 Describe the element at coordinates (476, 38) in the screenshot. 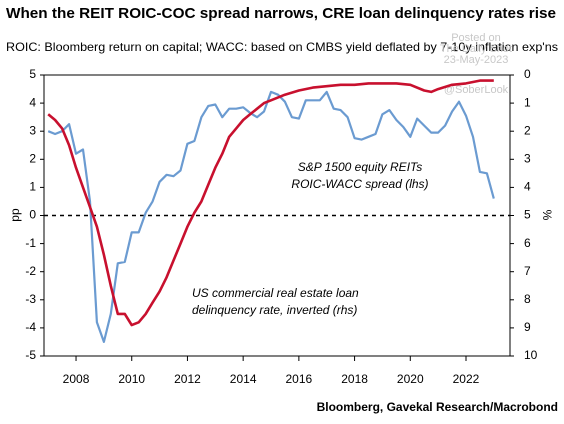

I see `watermark: Posted on` at that location.